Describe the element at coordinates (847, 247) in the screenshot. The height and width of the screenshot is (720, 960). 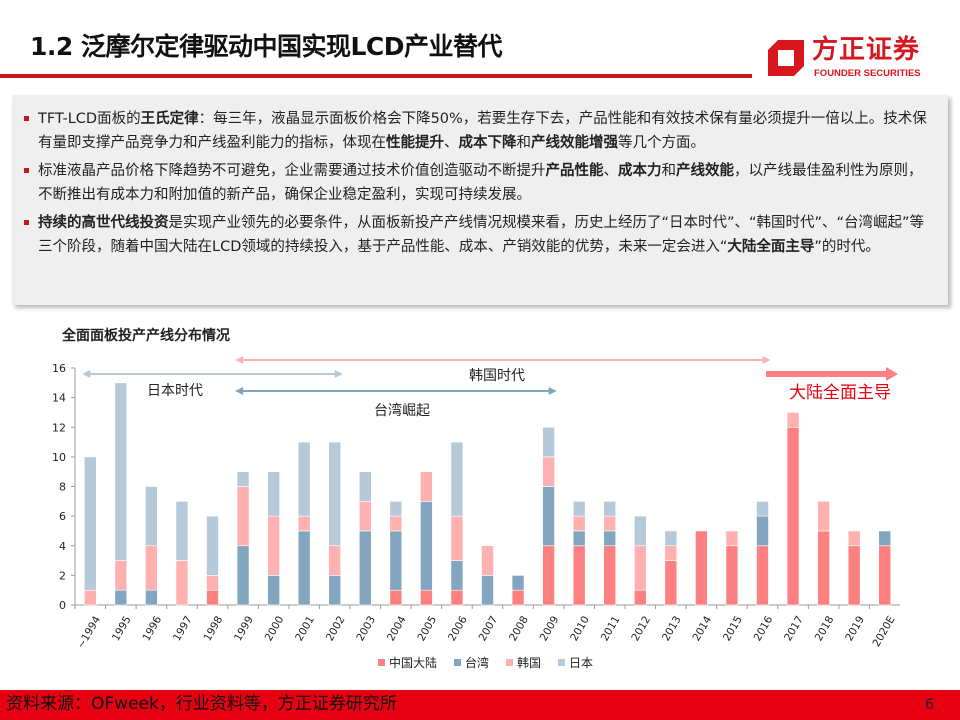
I see `text-run: ”的时代。` at that location.